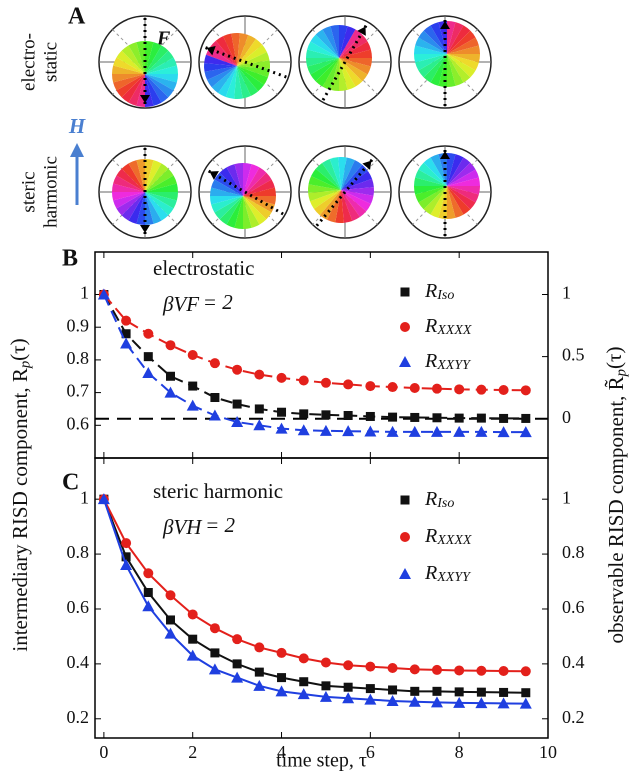  I want to click on panel-label: C, so click(70, 483).